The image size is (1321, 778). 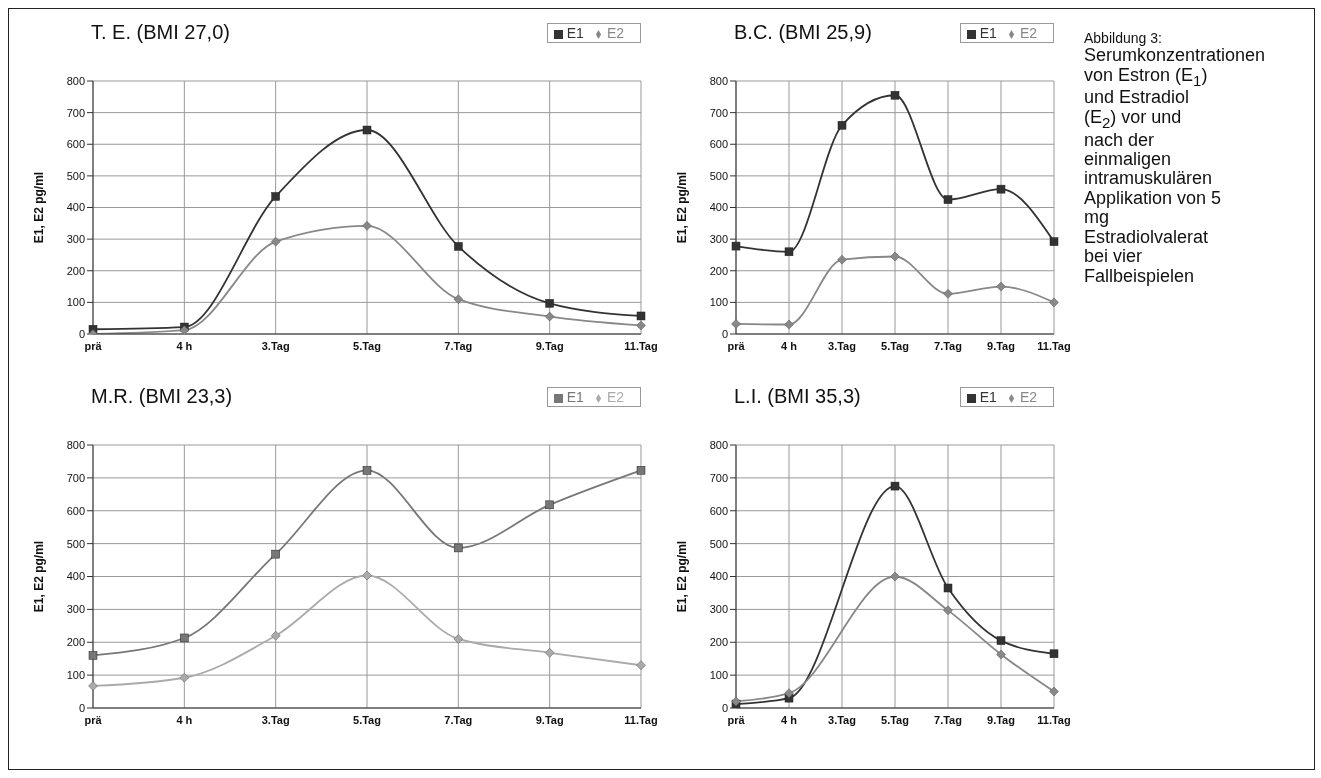 What do you see at coordinates (1123, 38) in the screenshot?
I see `text: Abbildung 3:` at bounding box center [1123, 38].